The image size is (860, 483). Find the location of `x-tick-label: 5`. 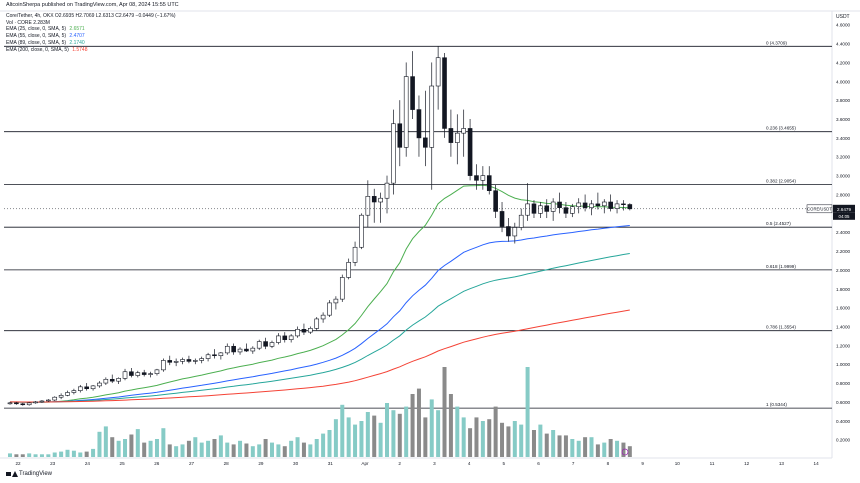

x-tick-label: 5 is located at coordinates (504, 463).